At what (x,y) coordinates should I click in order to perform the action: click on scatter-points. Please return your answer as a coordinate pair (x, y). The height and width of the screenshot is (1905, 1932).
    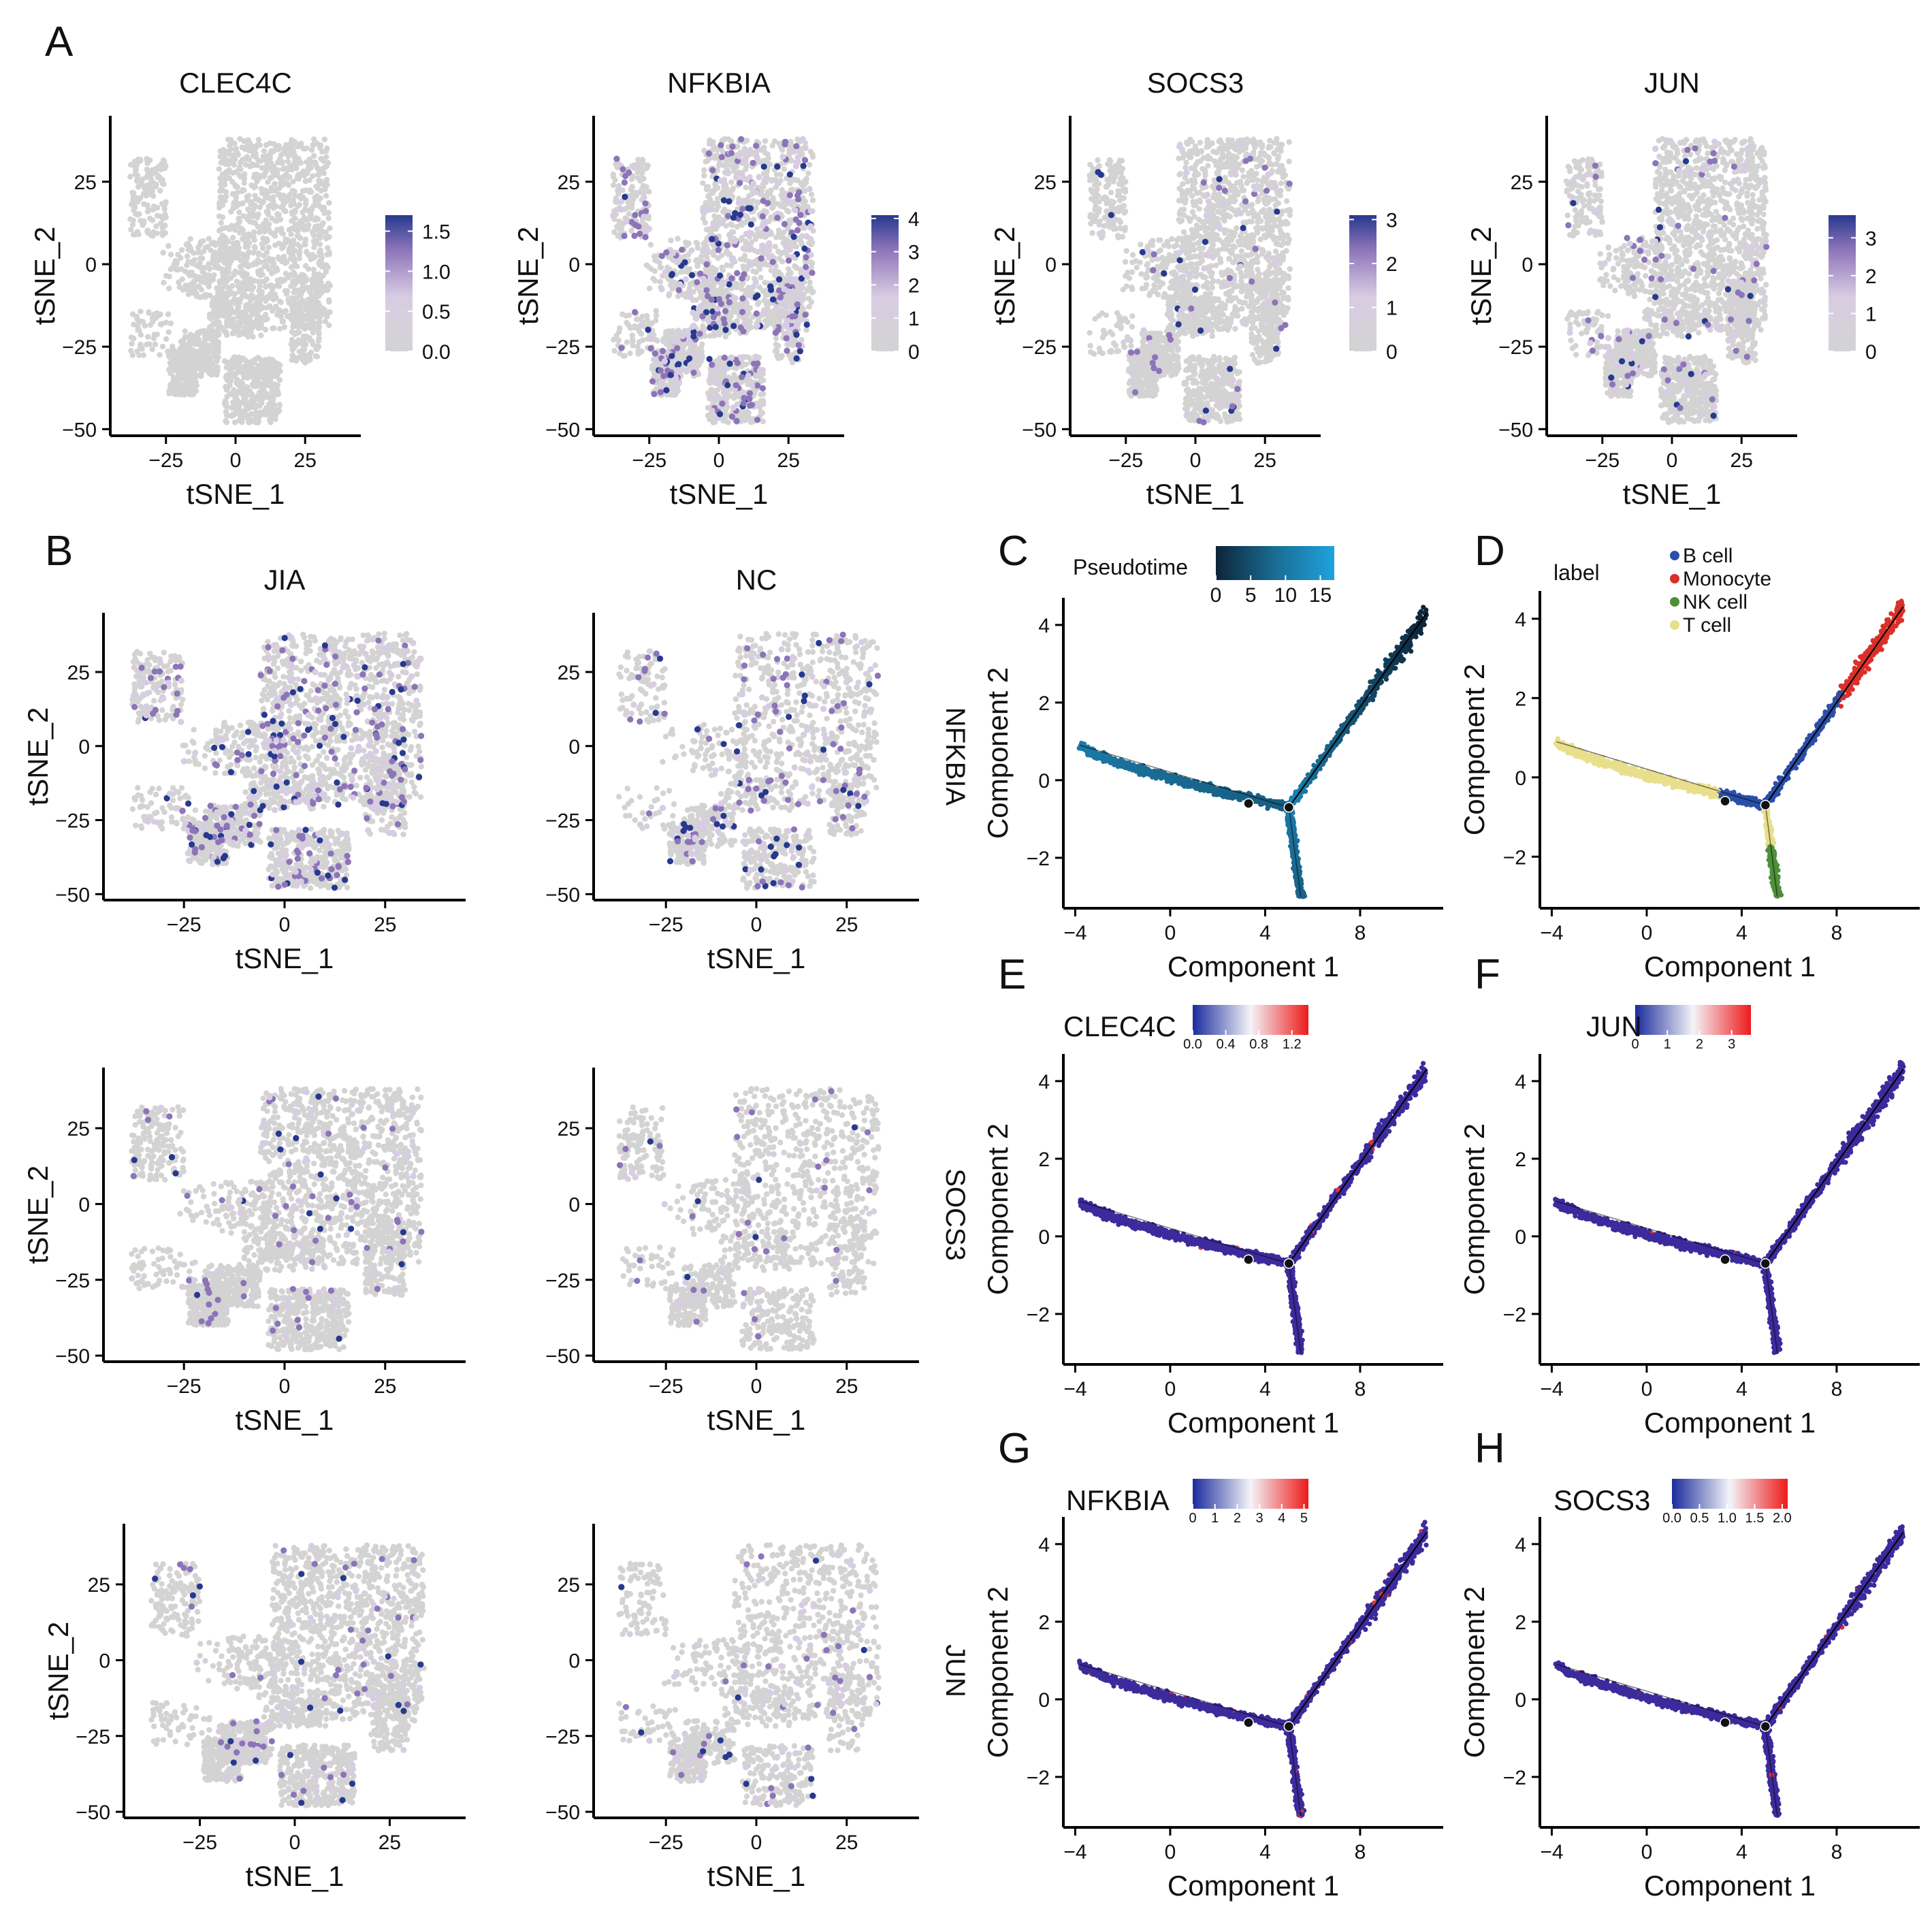
    Looking at the image, I should click on (713, 280).